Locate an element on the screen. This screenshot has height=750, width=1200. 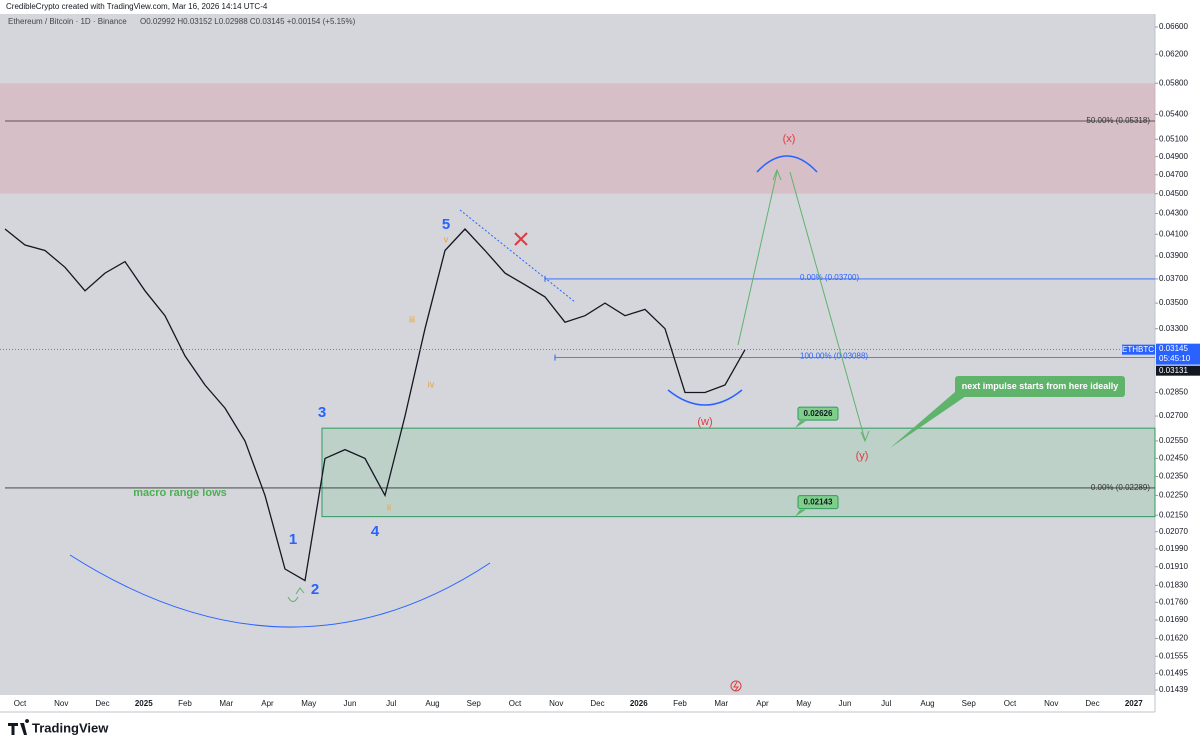
y-tick-label: 0.05800 is located at coordinates (1173, 82).